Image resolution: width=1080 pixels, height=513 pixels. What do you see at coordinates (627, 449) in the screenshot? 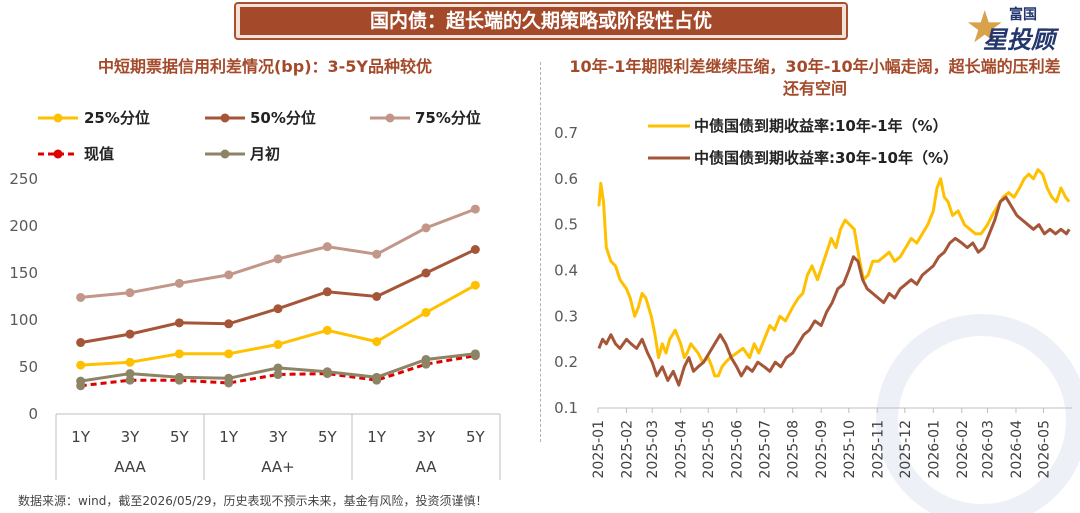
I see `right-x-tick-label: 2025-02` at bounding box center [627, 449].